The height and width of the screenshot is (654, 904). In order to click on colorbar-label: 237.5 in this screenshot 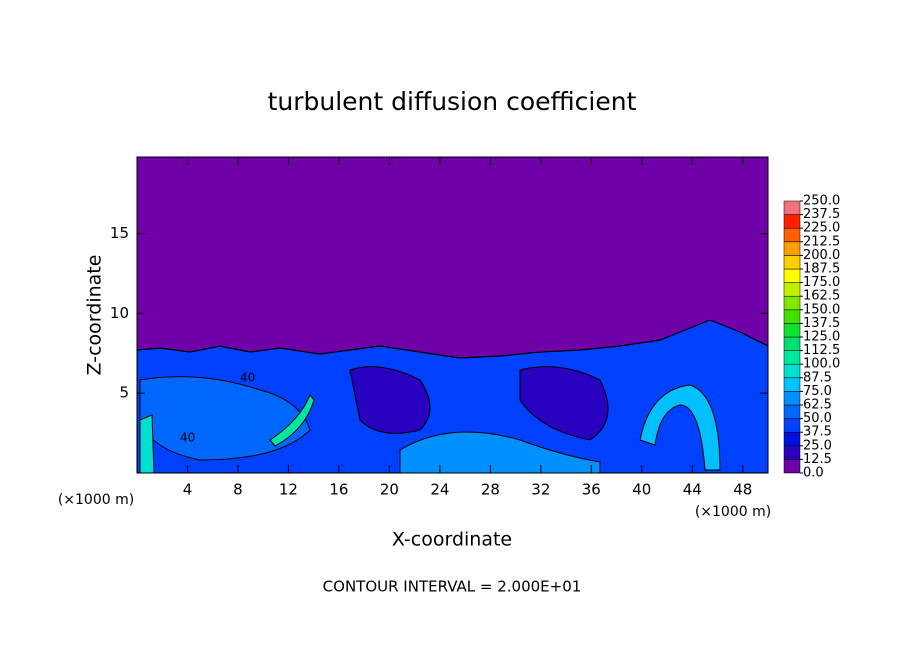, I will do `click(821, 214)`.